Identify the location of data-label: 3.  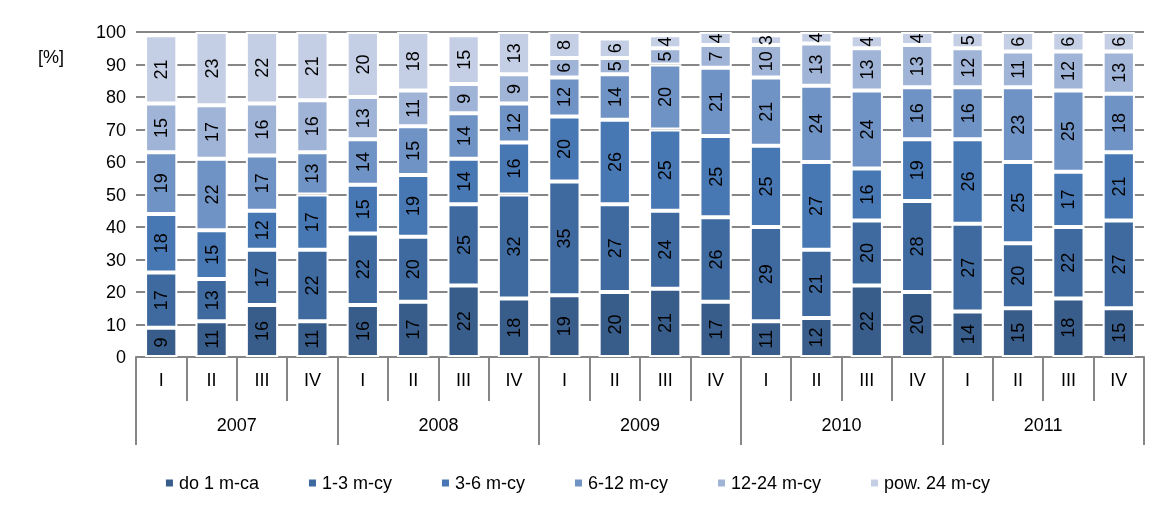
(766, 40).